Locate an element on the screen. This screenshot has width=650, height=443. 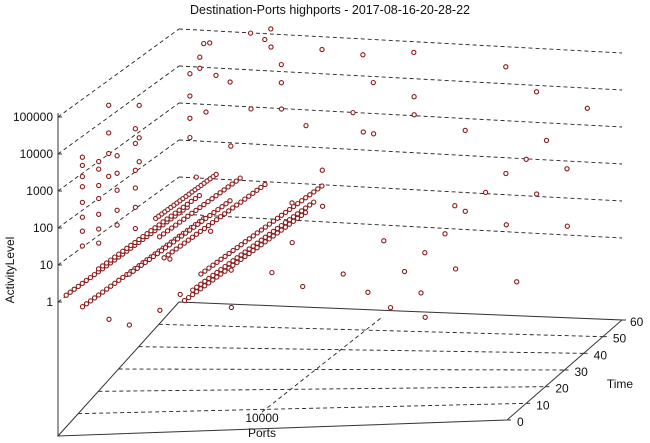
y-tick-label: 50 is located at coordinates (620, 339).